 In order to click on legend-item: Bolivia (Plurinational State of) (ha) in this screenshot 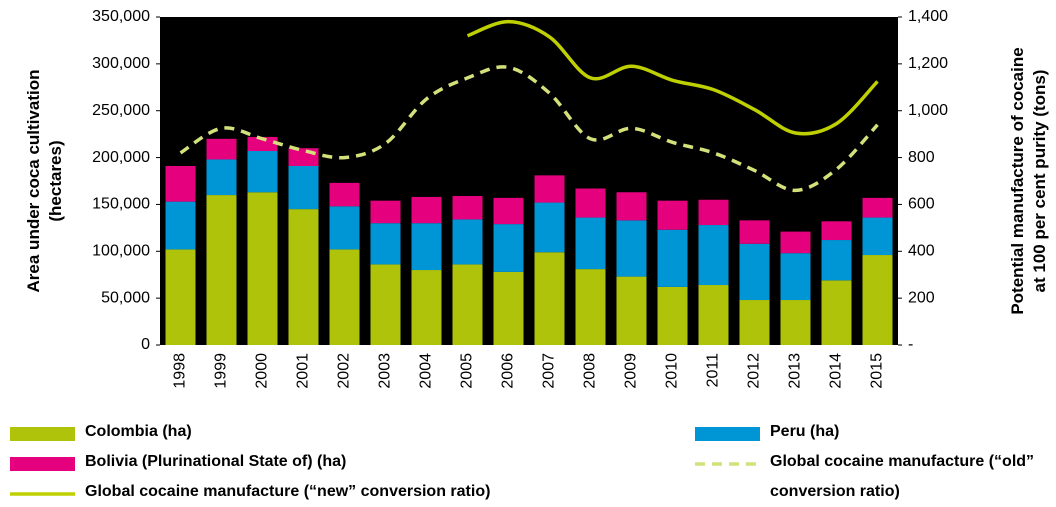, I will do `click(190, 465)`.